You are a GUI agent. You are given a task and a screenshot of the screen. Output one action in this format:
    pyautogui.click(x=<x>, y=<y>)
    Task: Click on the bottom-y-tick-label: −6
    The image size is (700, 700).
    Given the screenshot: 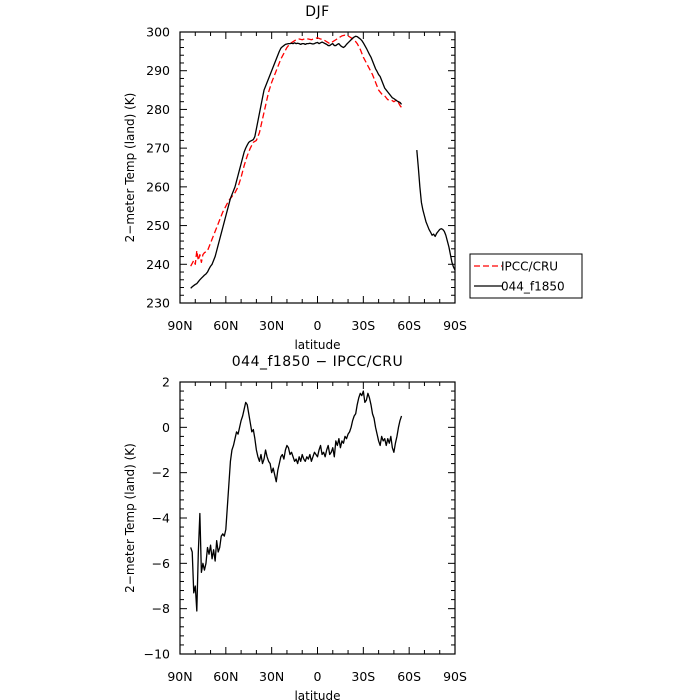 What is the action you would take?
    pyautogui.click(x=161, y=563)
    